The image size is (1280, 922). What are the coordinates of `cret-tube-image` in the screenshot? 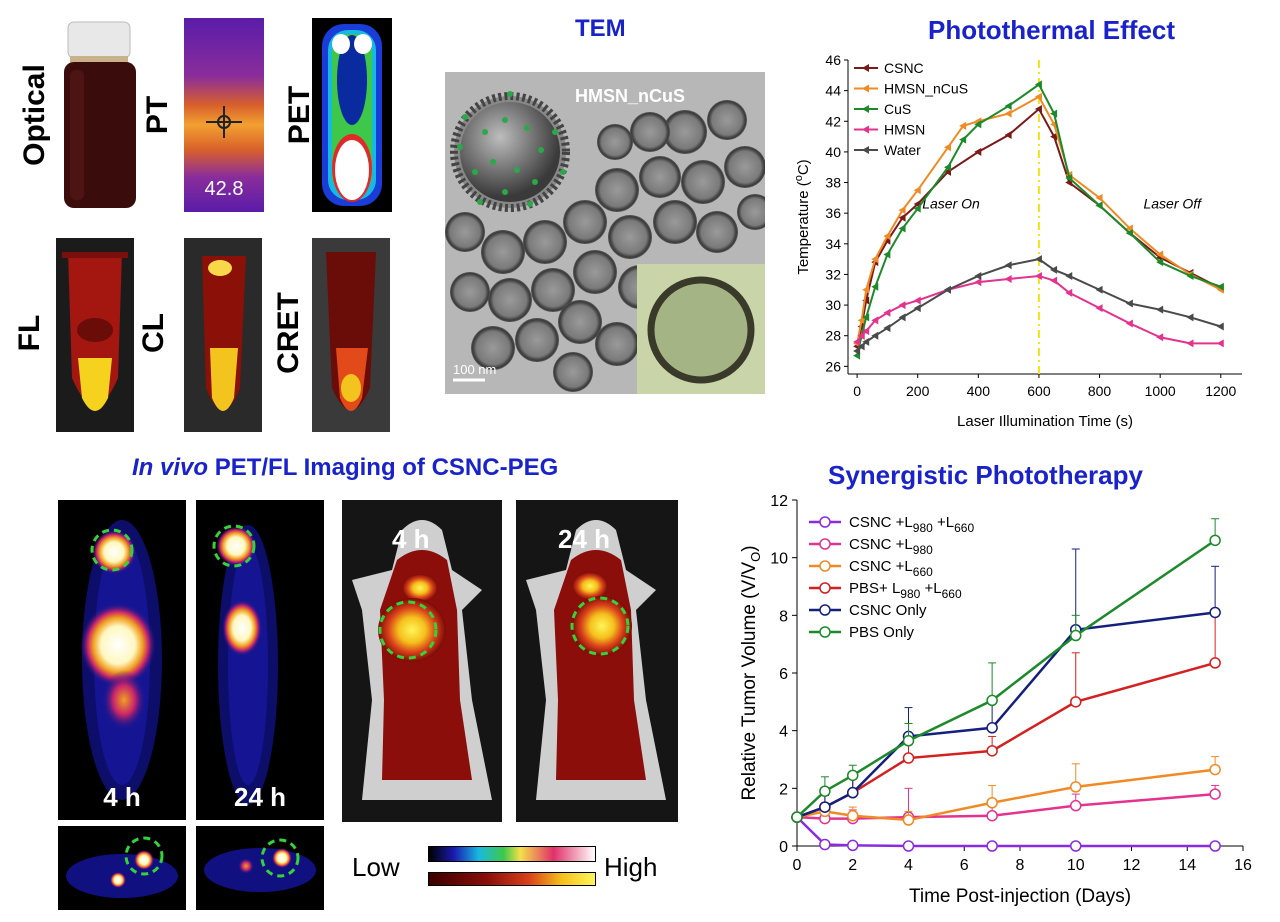 It's located at (351, 335).